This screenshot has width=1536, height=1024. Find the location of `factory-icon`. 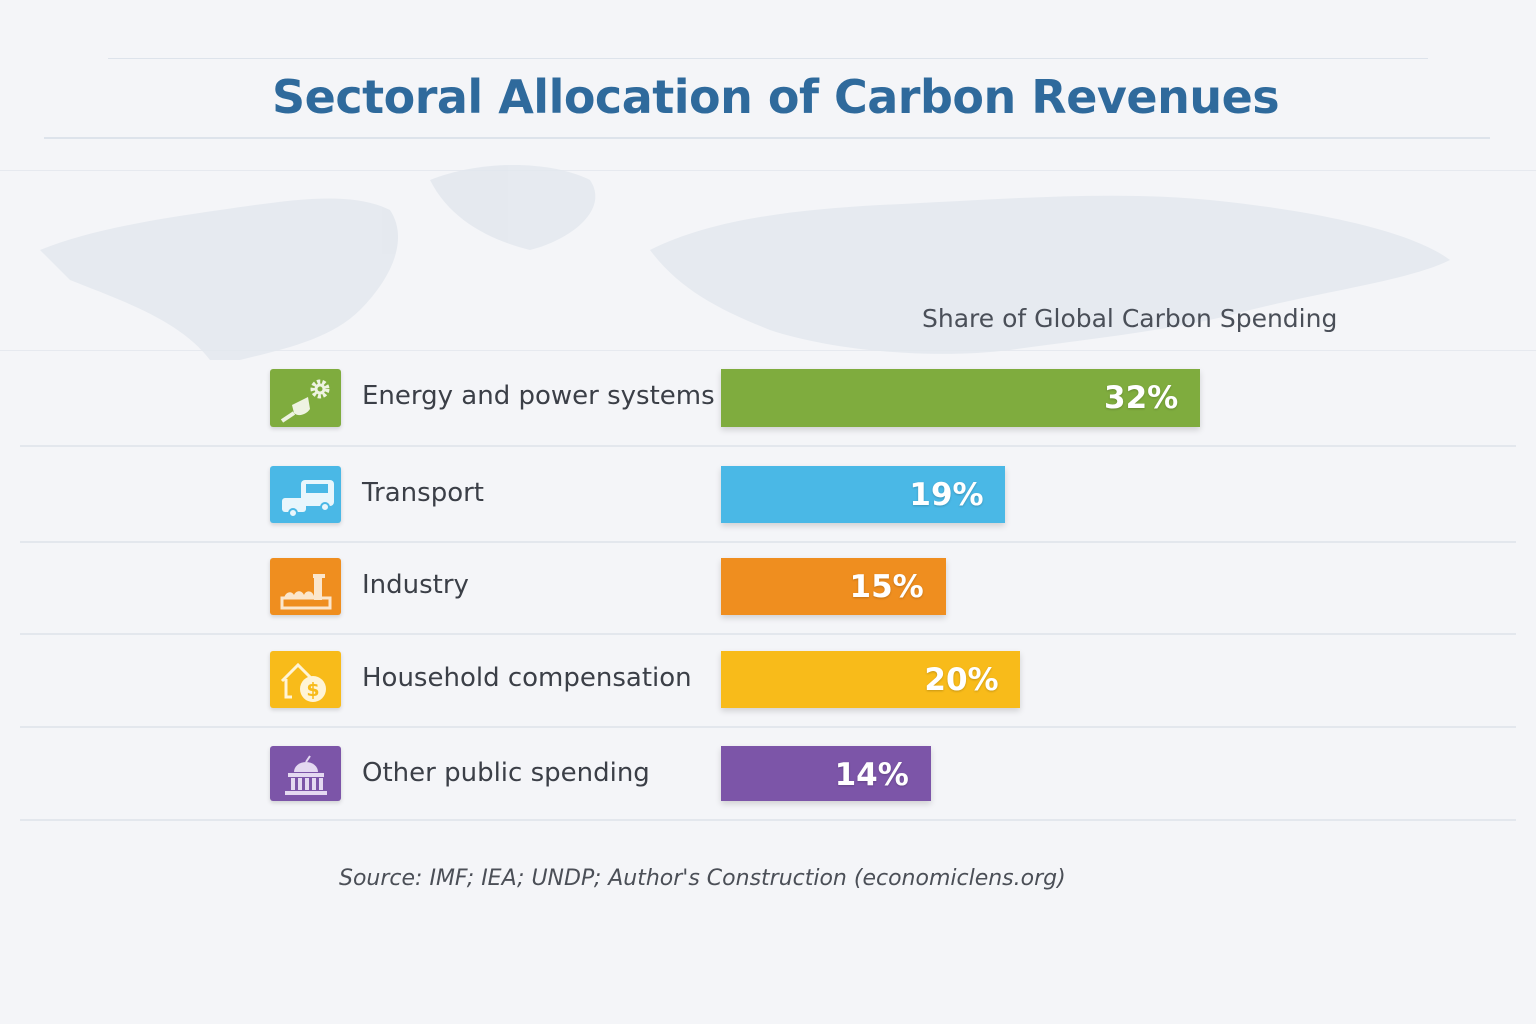

factory-icon is located at coordinates (305, 586).